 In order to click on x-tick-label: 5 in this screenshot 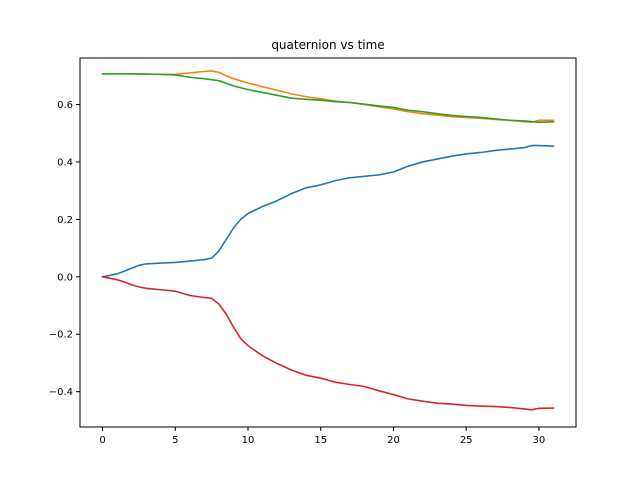, I will do `click(175, 440)`.